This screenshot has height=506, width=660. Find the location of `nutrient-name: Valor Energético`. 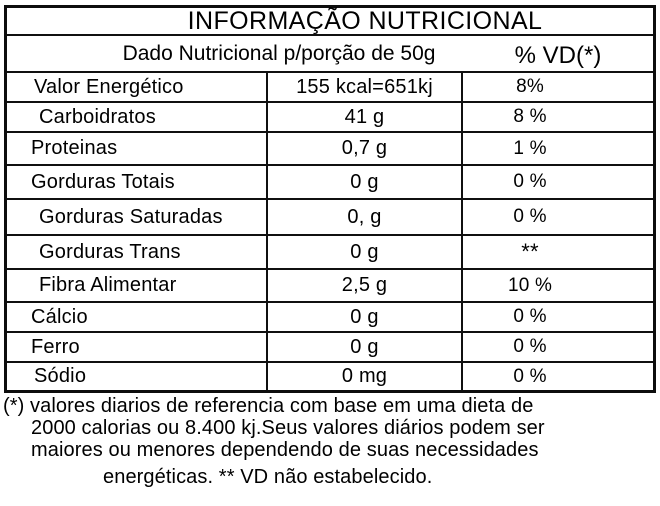

nutrient-name: Valor Energético is located at coordinates (137, 87).